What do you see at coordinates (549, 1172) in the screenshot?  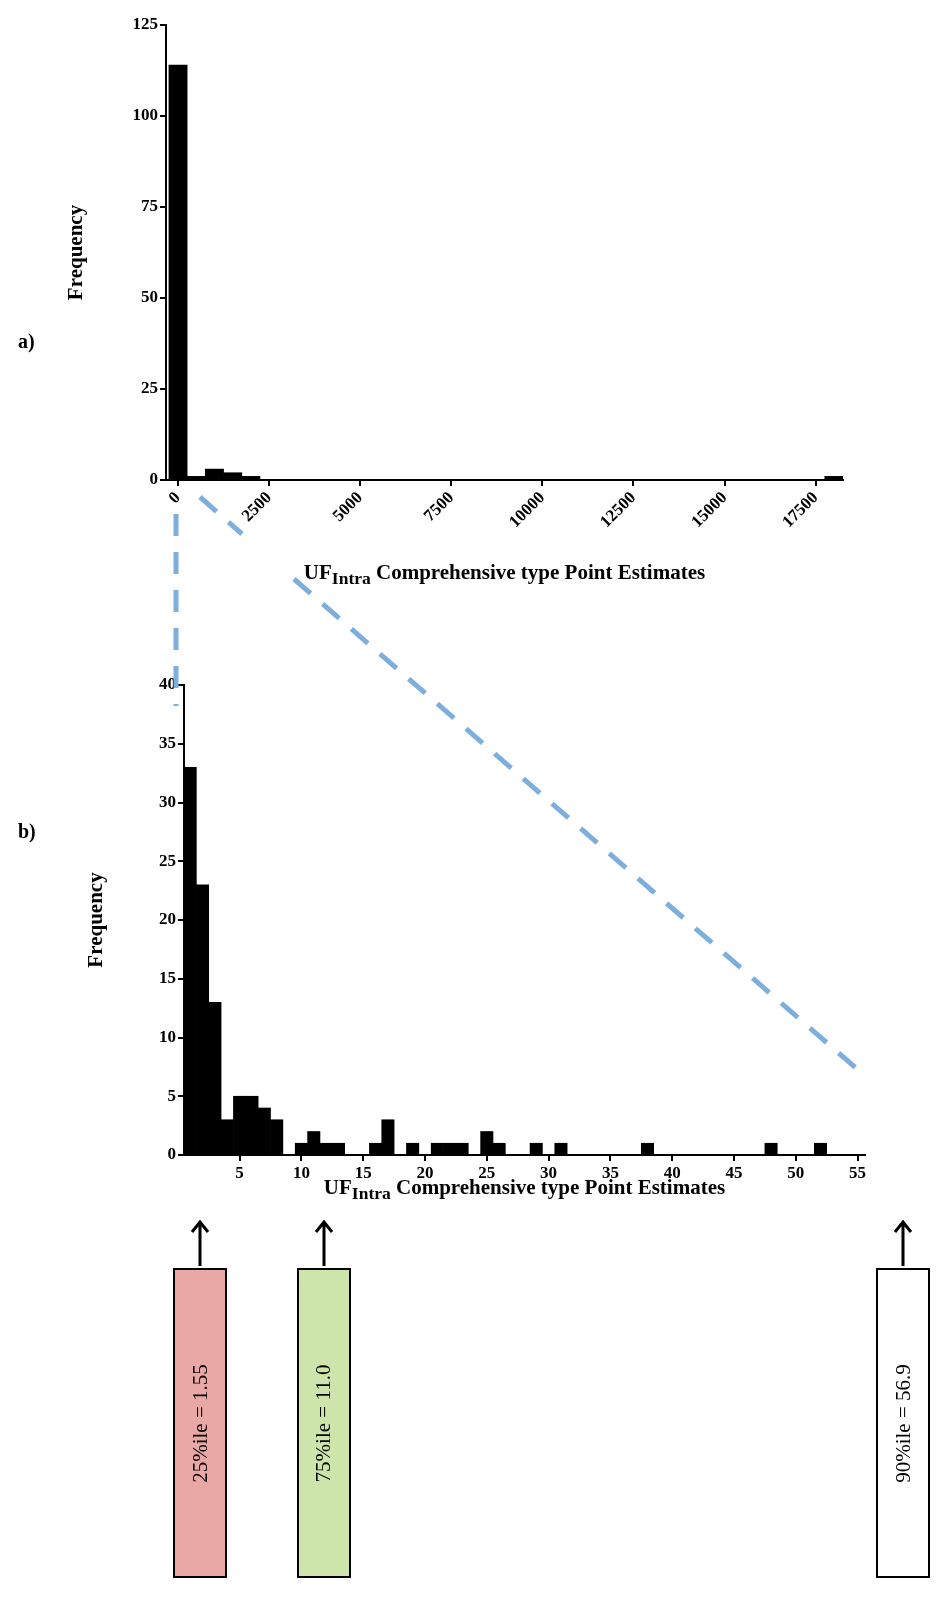 I see `x-tick-label: 30` at bounding box center [549, 1172].